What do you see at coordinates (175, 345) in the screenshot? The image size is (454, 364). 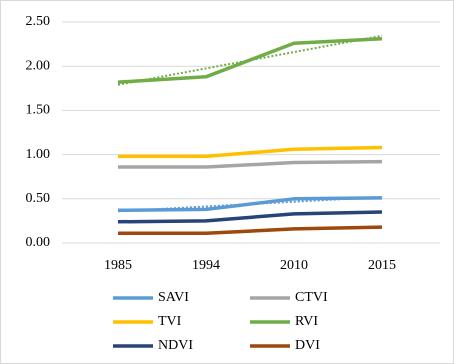 I see `legend-label: NDVI` at bounding box center [175, 345].